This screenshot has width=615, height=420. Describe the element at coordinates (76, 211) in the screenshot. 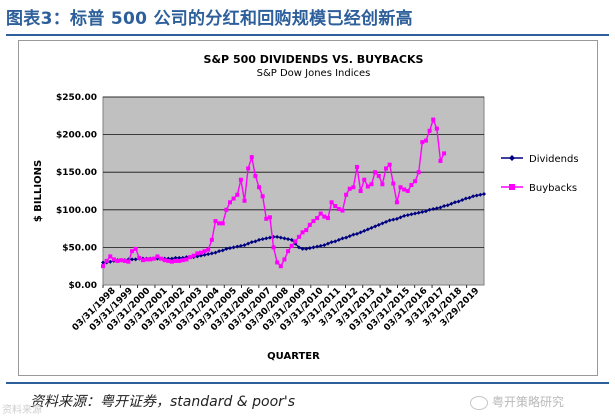

I see `y-tick-label: $100.00` at that location.